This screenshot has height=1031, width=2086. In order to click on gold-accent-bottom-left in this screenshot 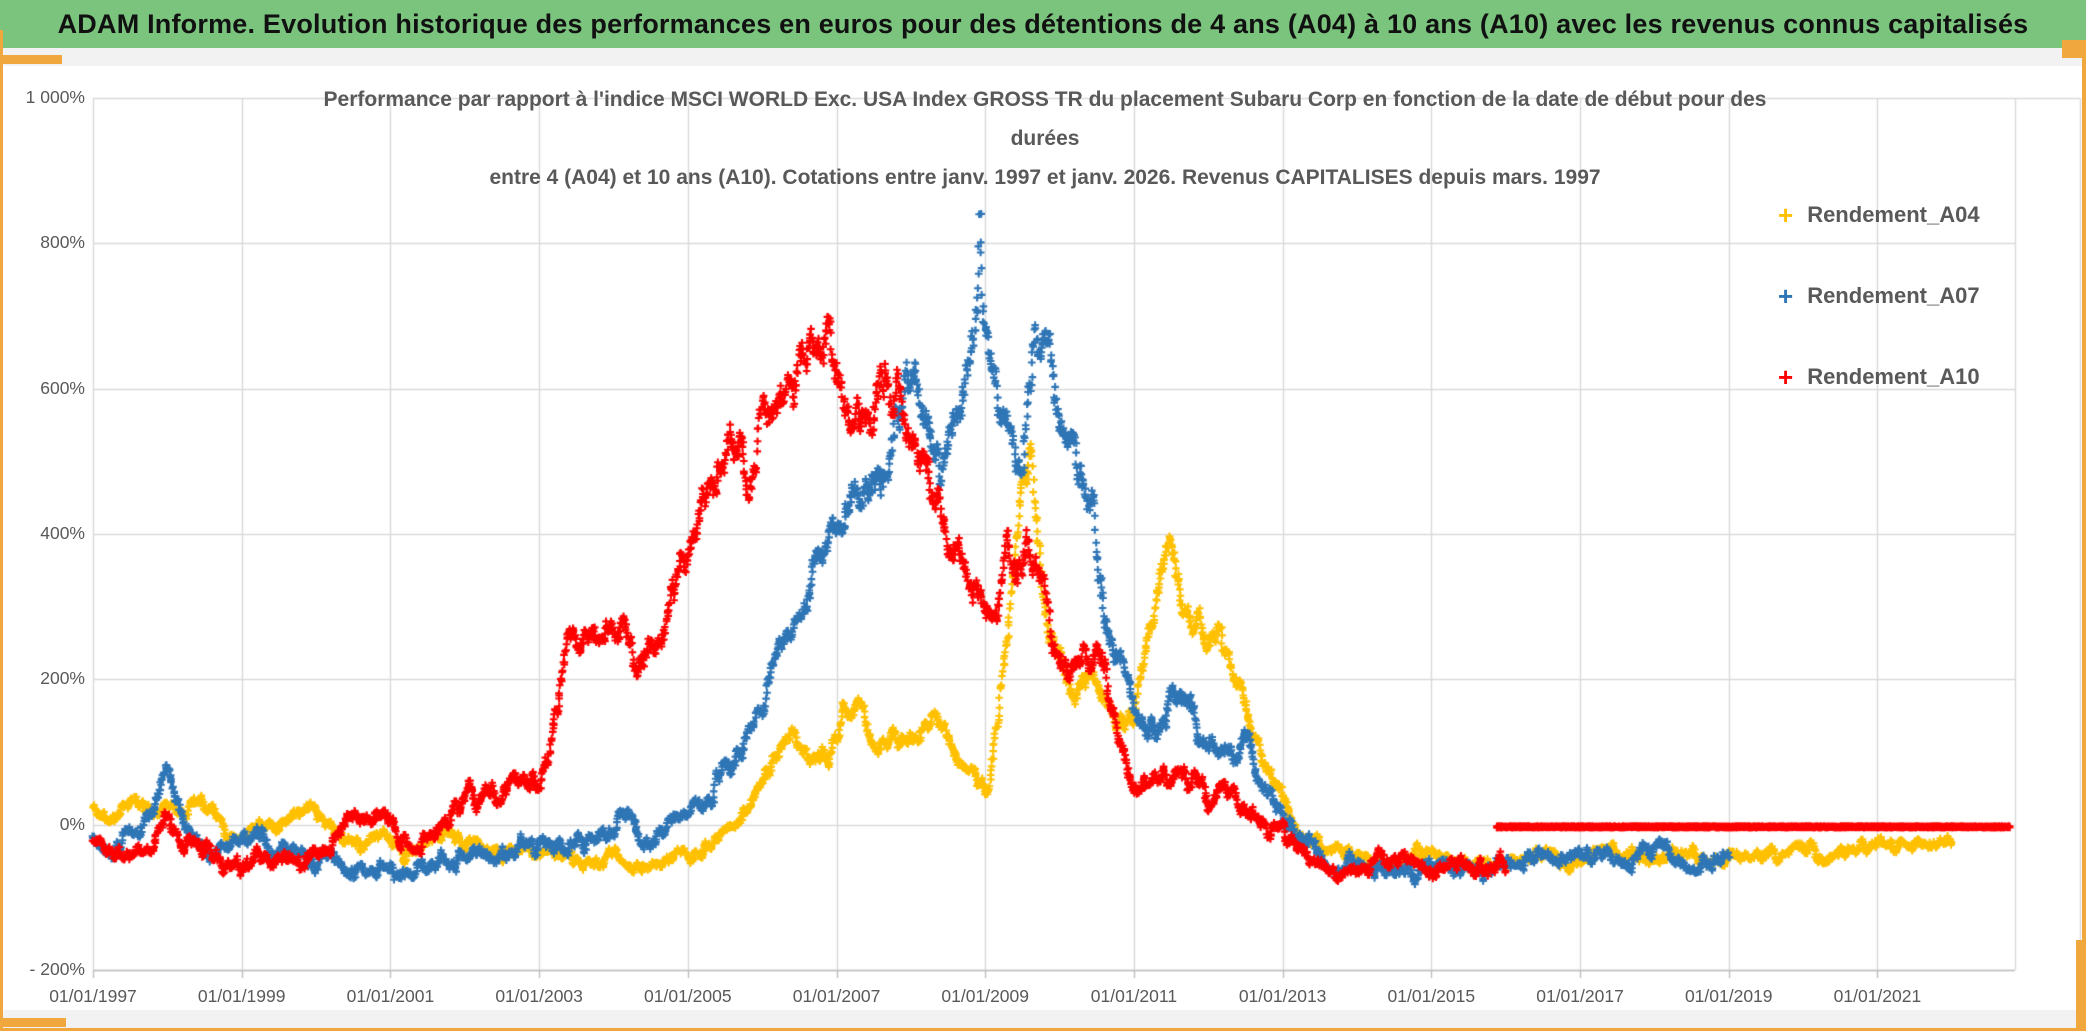, I will do `click(33, 1022)`.